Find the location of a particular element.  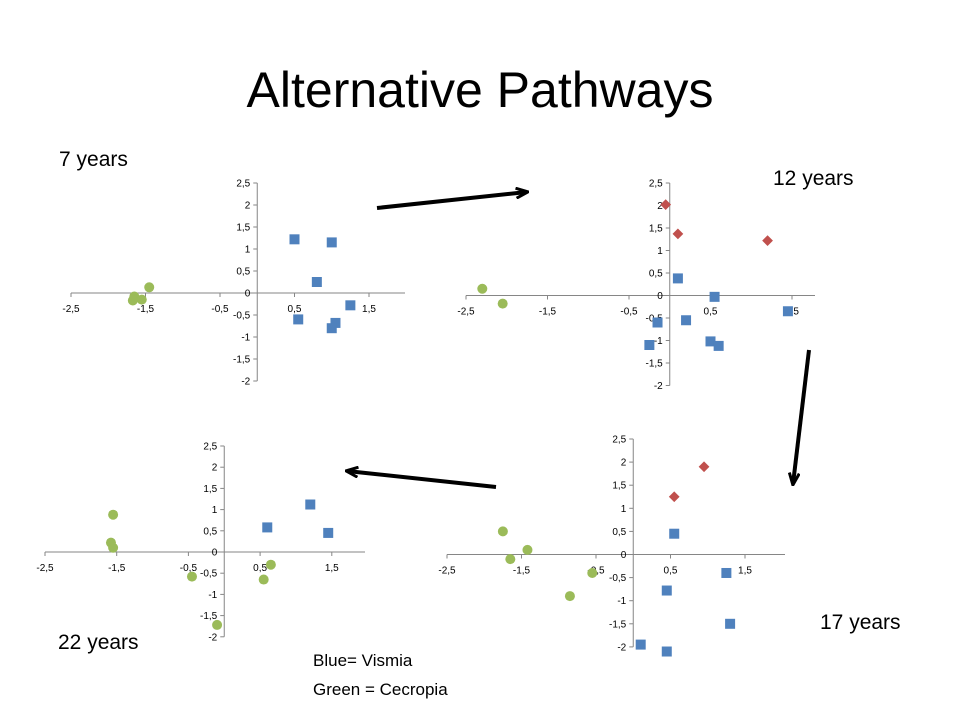

panel-label-7-years: 7 years is located at coordinates (93, 159).